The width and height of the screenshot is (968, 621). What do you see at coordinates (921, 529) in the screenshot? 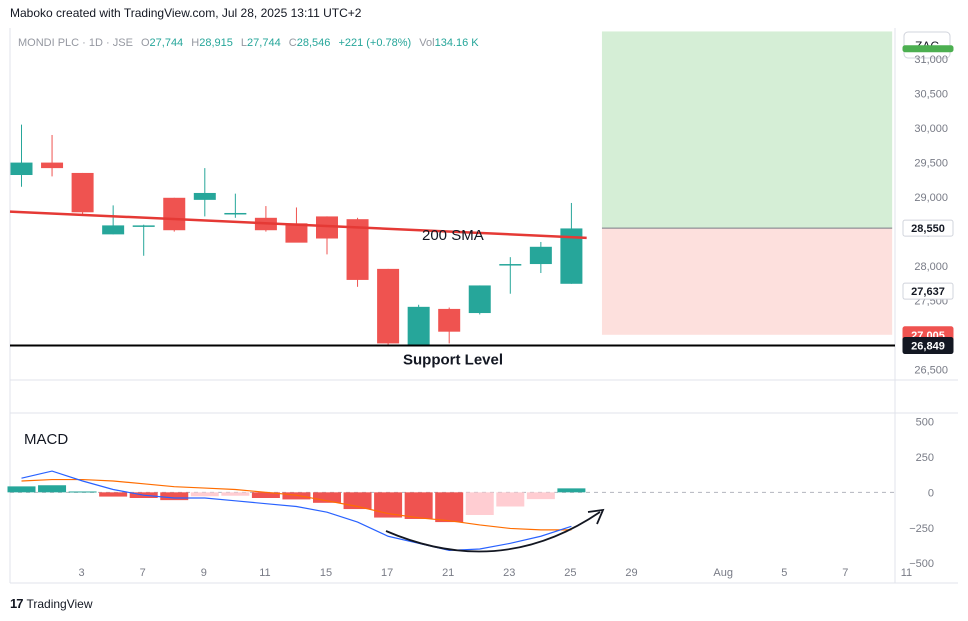
I see `macd-tick-label: −250` at bounding box center [921, 529].